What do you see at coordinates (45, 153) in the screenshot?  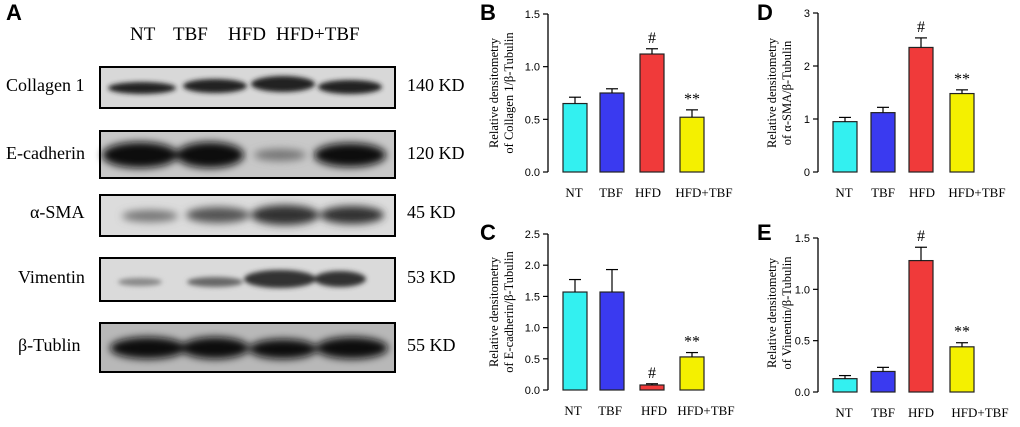 I see `protein-label-ecadherin: E-cadherin` at bounding box center [45, 153].